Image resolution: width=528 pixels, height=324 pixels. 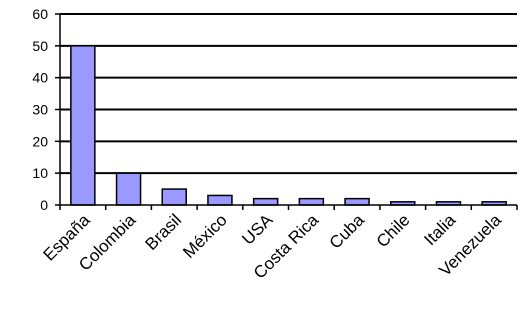 I want to click on x-category-label: Cuba, so click(x=347, y=231).